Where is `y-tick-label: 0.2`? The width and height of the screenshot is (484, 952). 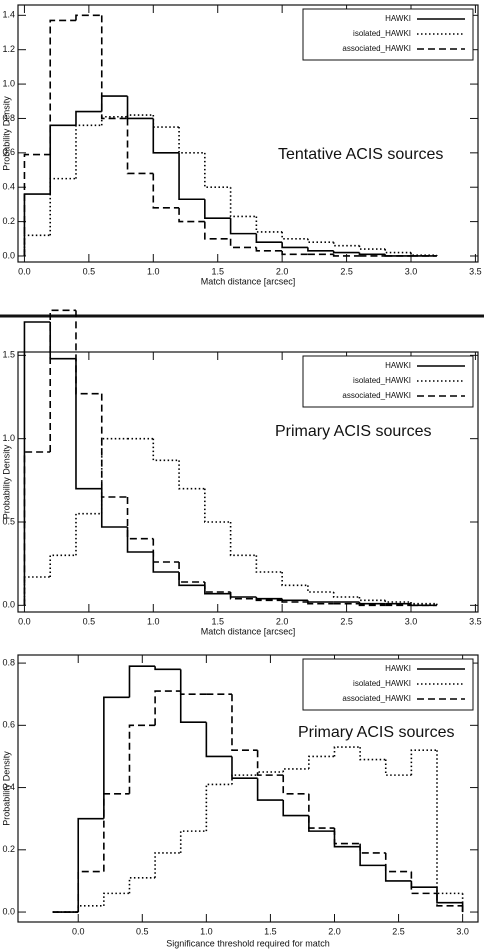 y-tick-label: 0.2 is located at coordinates (8, 849).